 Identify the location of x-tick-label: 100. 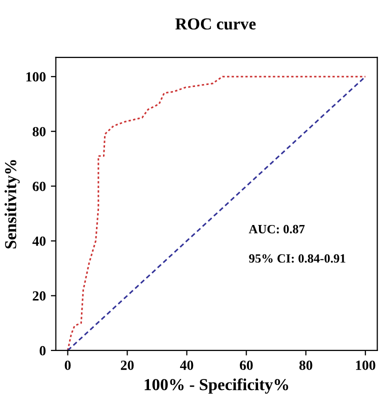
(366, 365).